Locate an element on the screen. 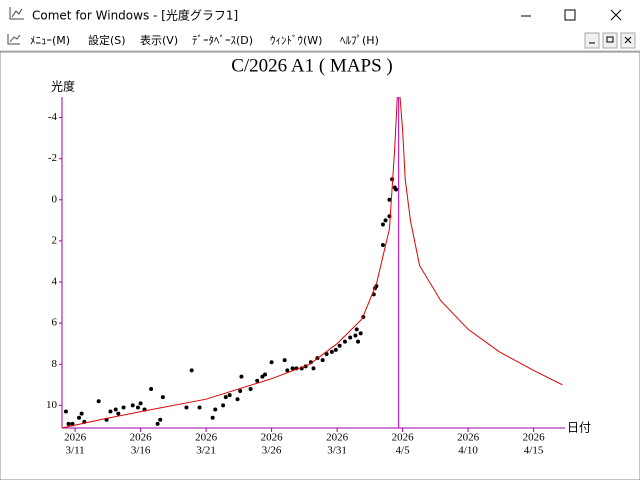  window-title: Comet for Windows - [光度グラフ1] is located at coordinates (135, 15).